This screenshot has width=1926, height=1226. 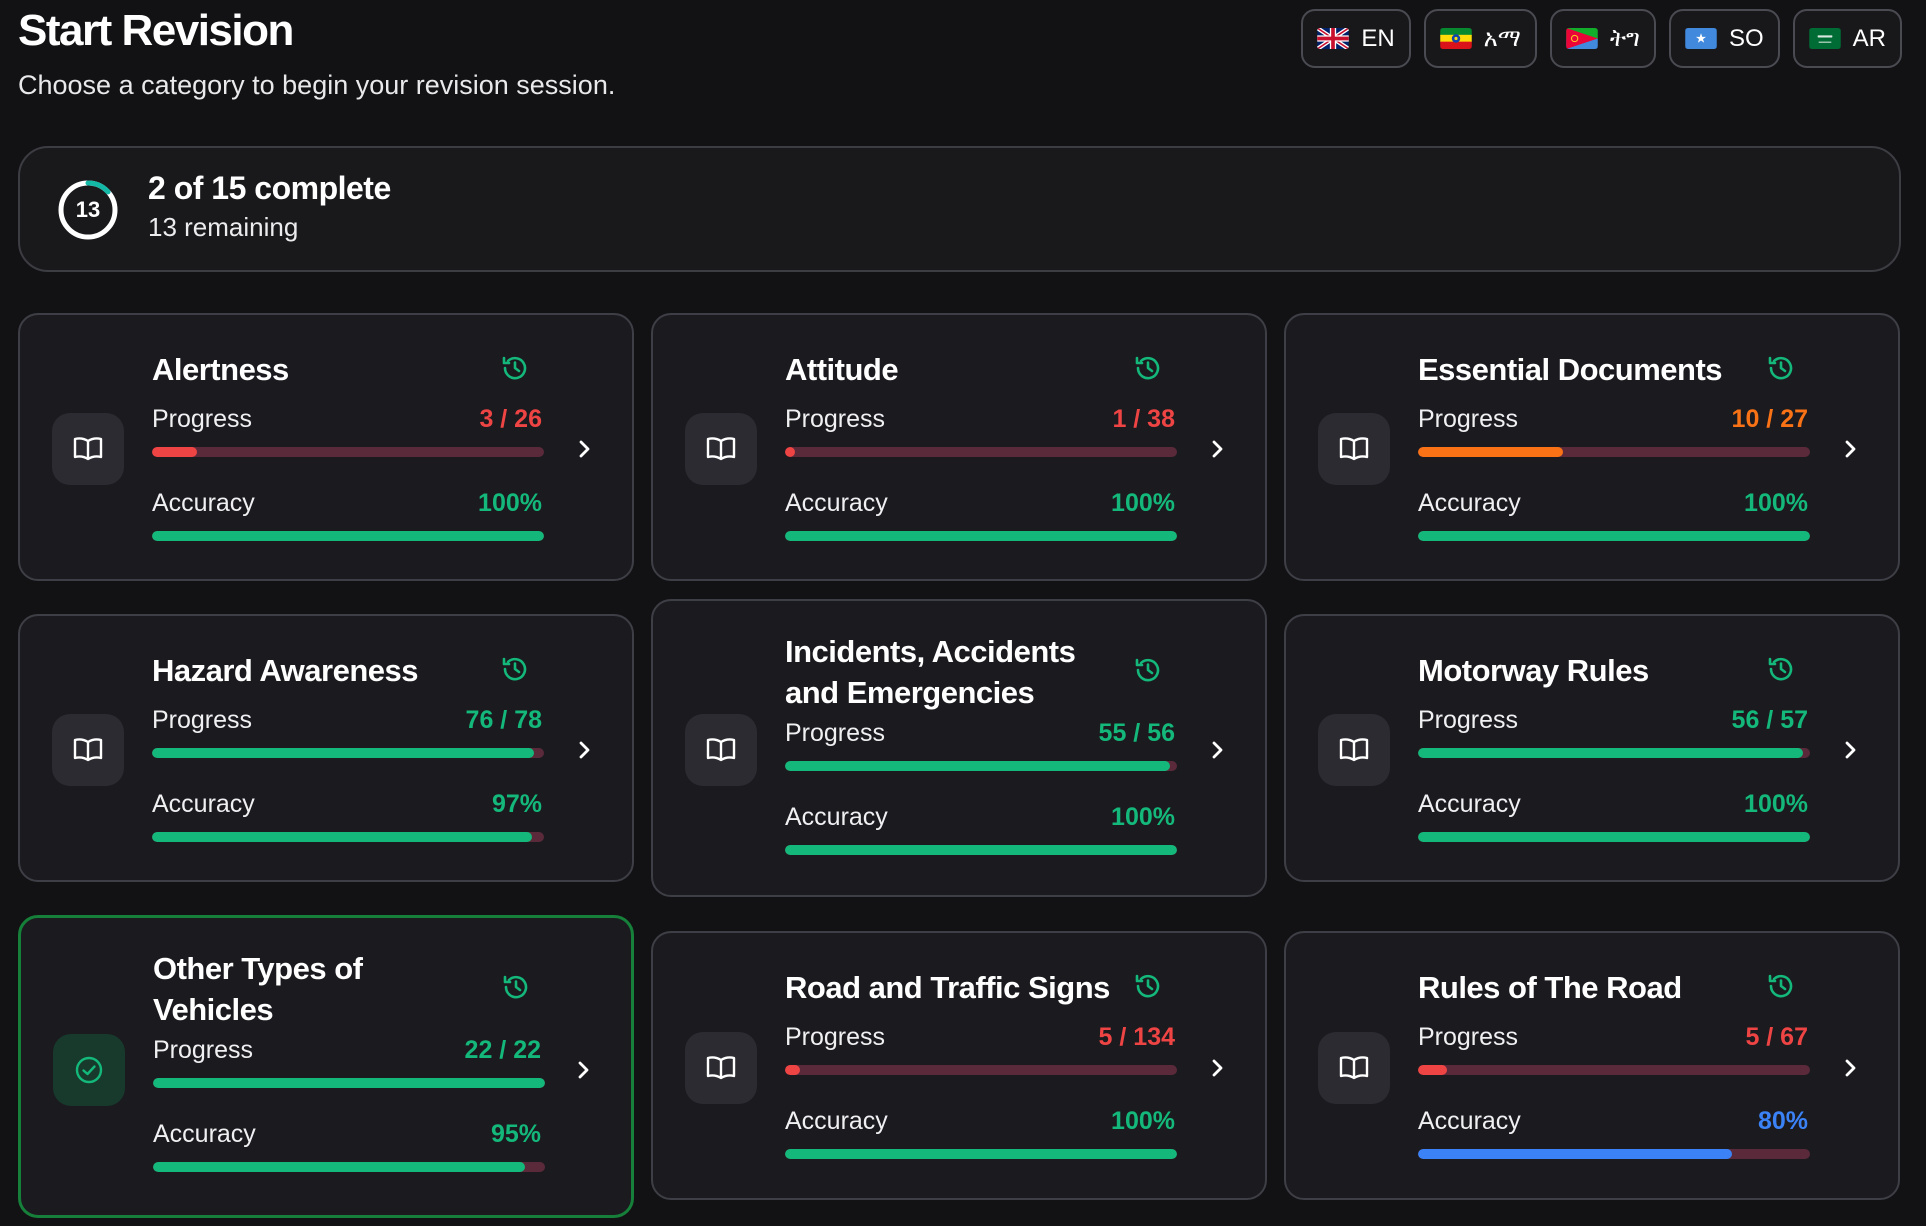 I want to click on lang-button-am: አማ, so click(x=1480, y=38).